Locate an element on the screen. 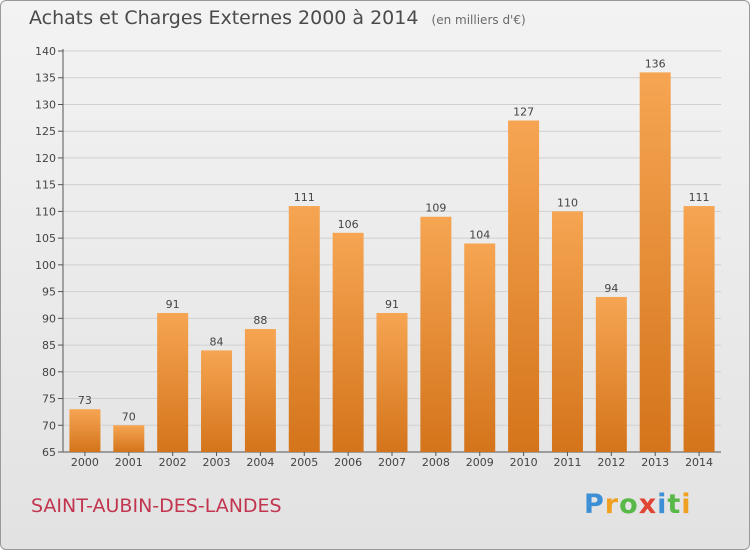 Image resolution: width=750 pixels, height=550 pixels. y-tick-label: 120 is located at coordinates (45, 158).